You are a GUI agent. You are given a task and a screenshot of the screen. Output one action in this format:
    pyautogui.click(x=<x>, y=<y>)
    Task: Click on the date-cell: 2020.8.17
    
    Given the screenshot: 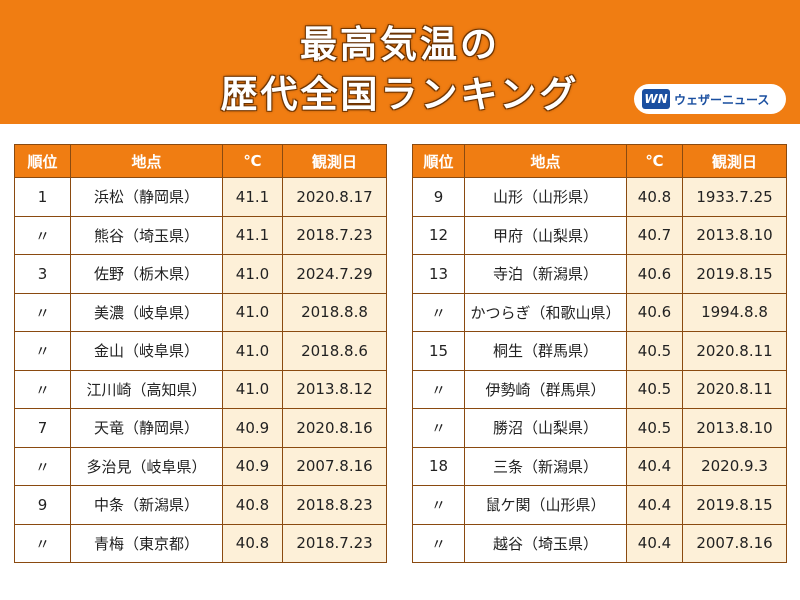 What is the action you would take?
    pyautogui.click(x=334, y=197)
    